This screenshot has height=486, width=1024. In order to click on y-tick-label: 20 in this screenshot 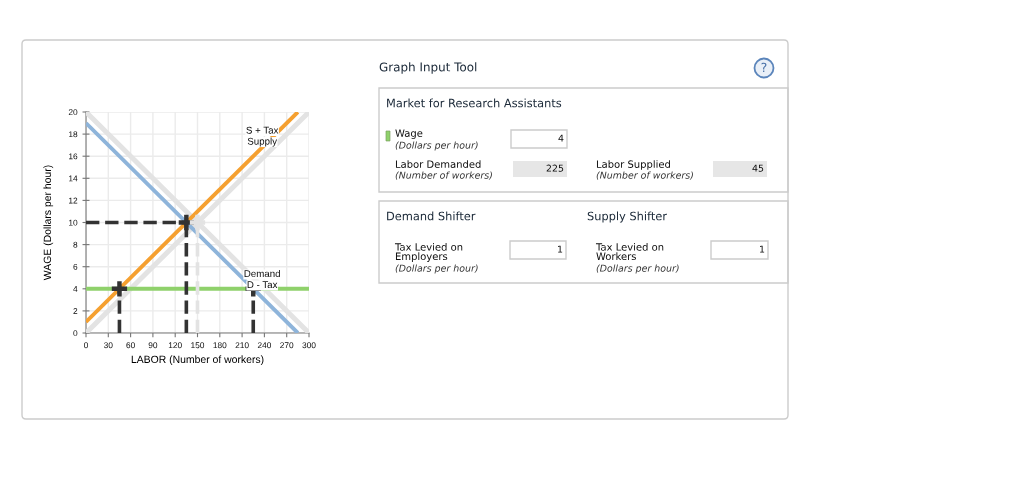, I will do `click(73, 112)`.